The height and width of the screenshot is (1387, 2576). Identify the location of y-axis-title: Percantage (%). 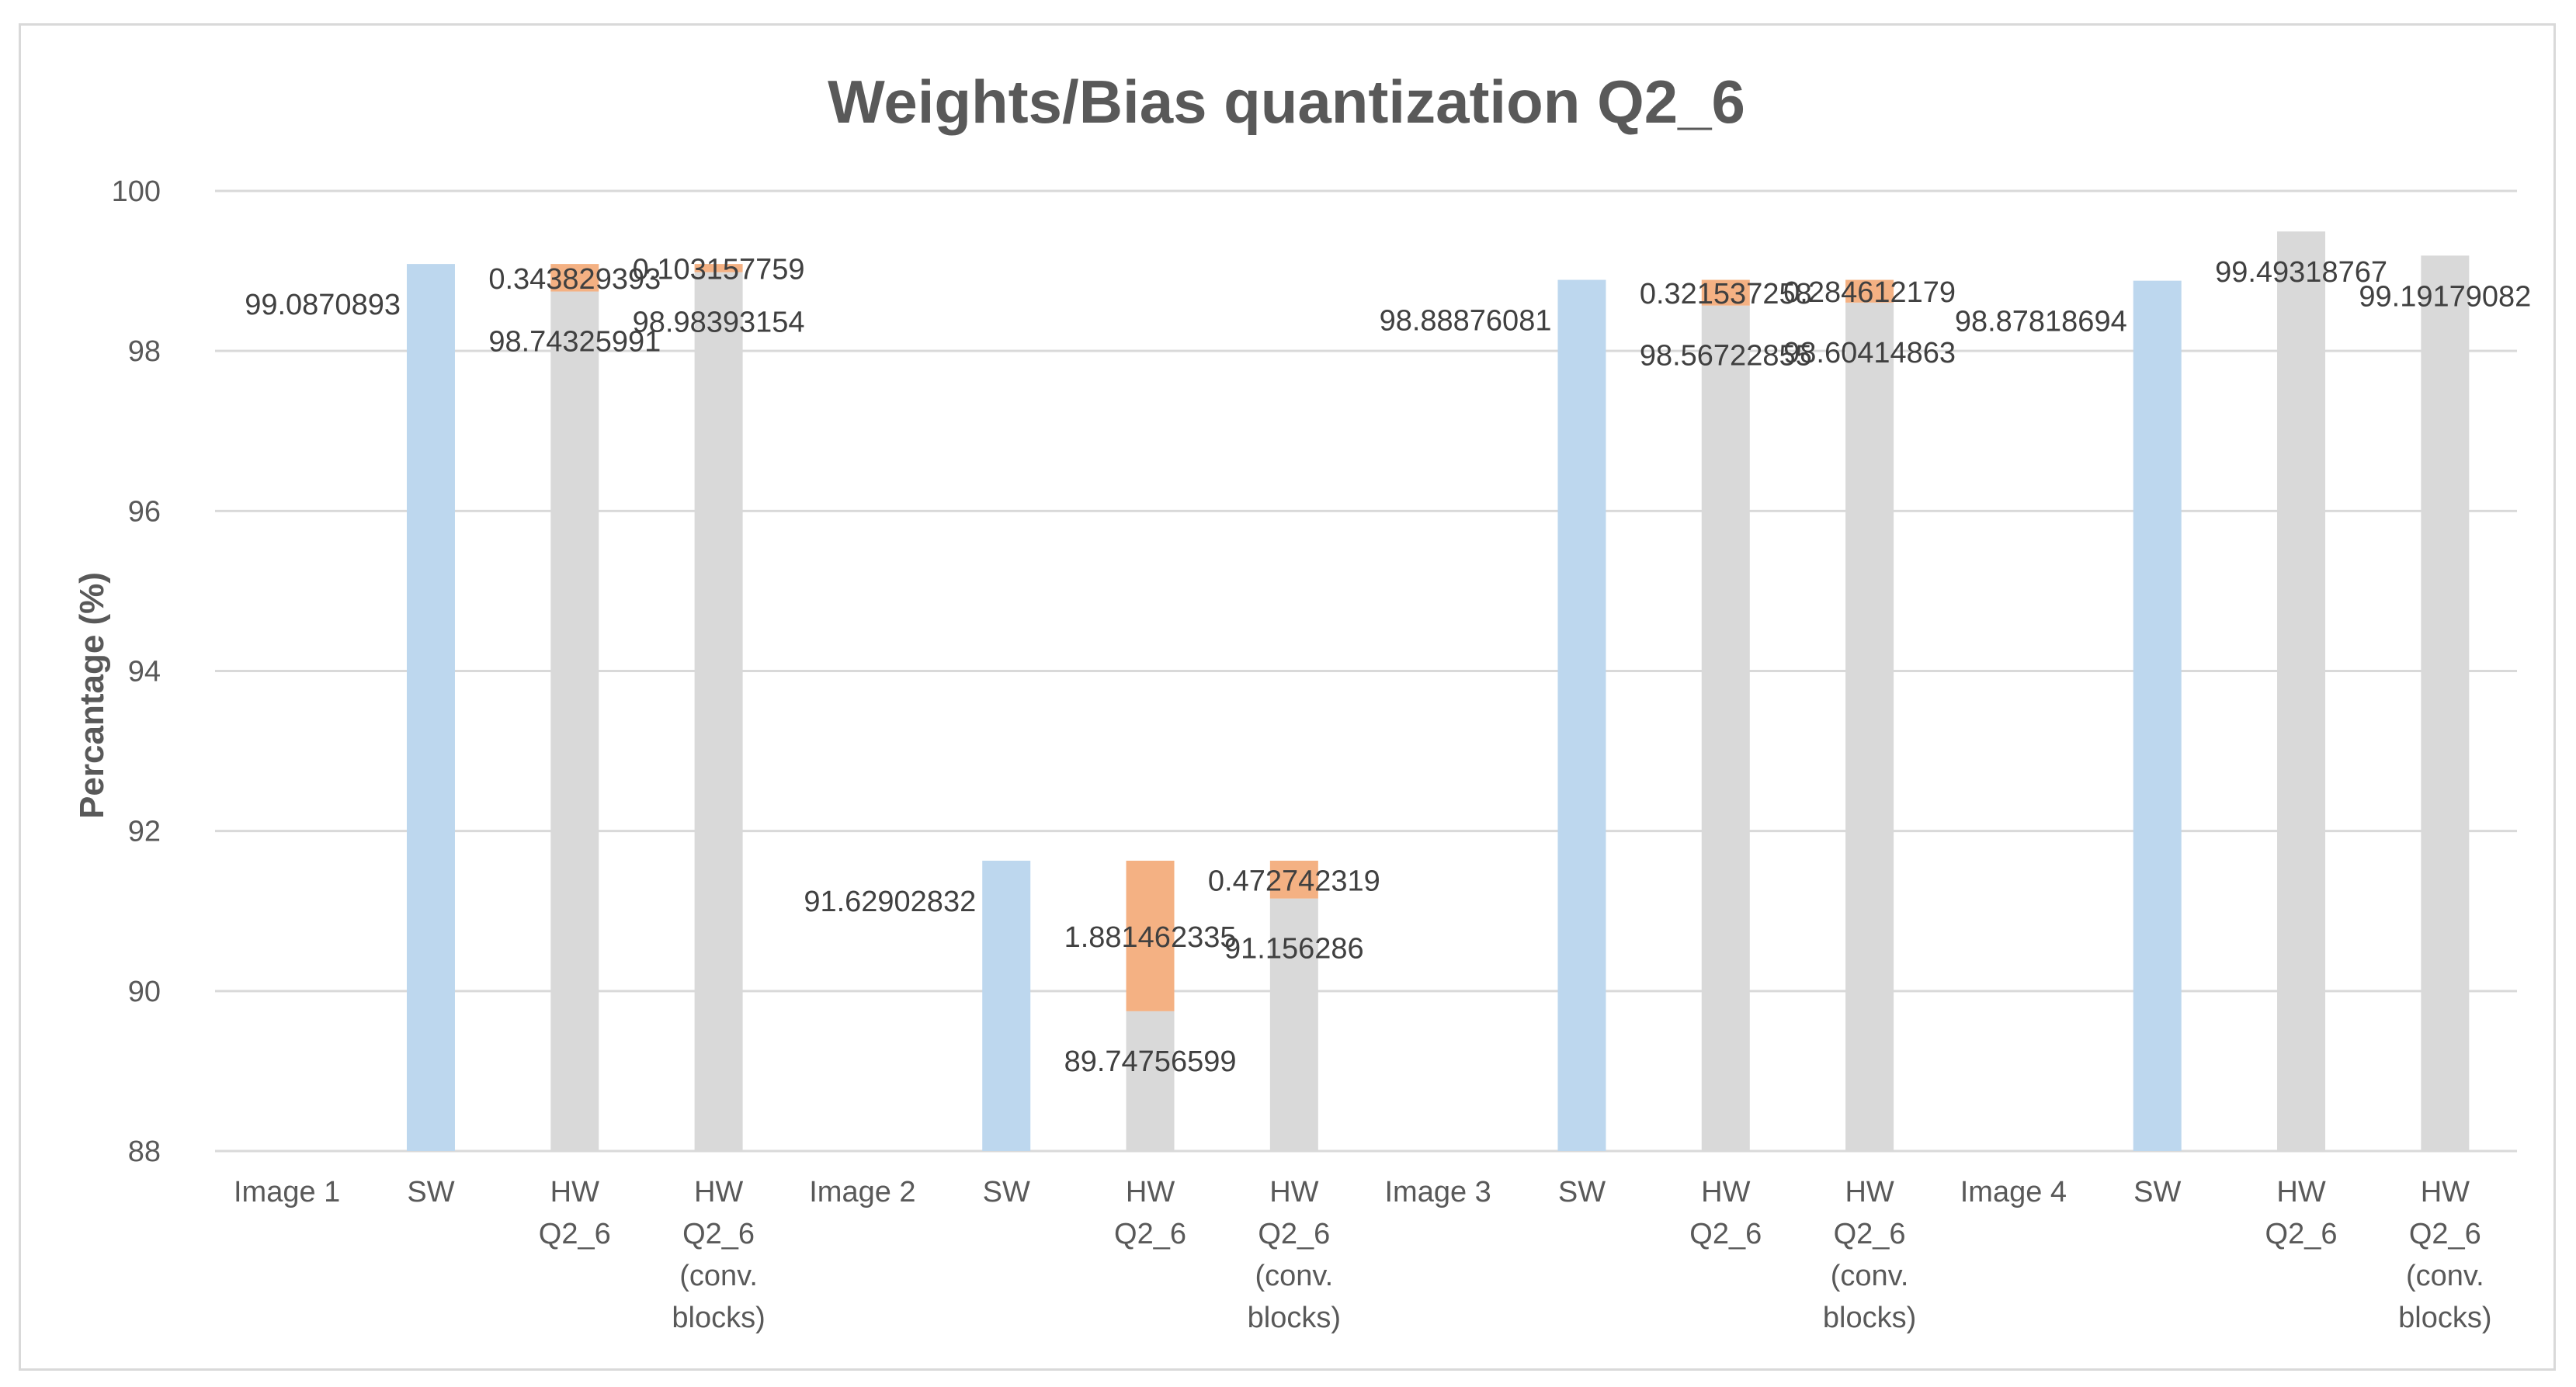
(92, 695).